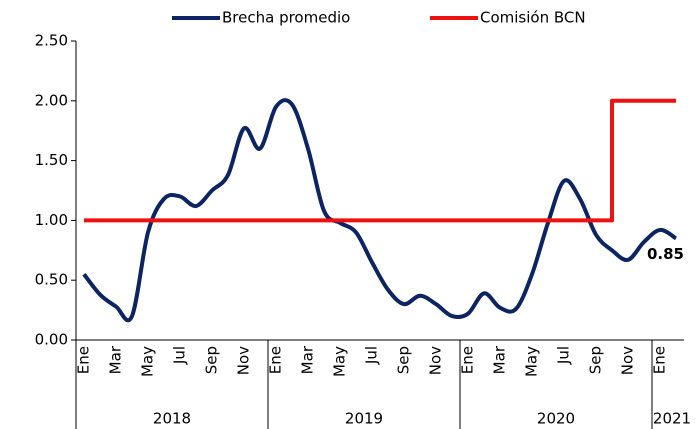 The image size is (696, 429). What do you see at coordinates (286, 18) in the screenshot?
I see `legend-label: Brecha promedio` at bounding box center [286, 18].